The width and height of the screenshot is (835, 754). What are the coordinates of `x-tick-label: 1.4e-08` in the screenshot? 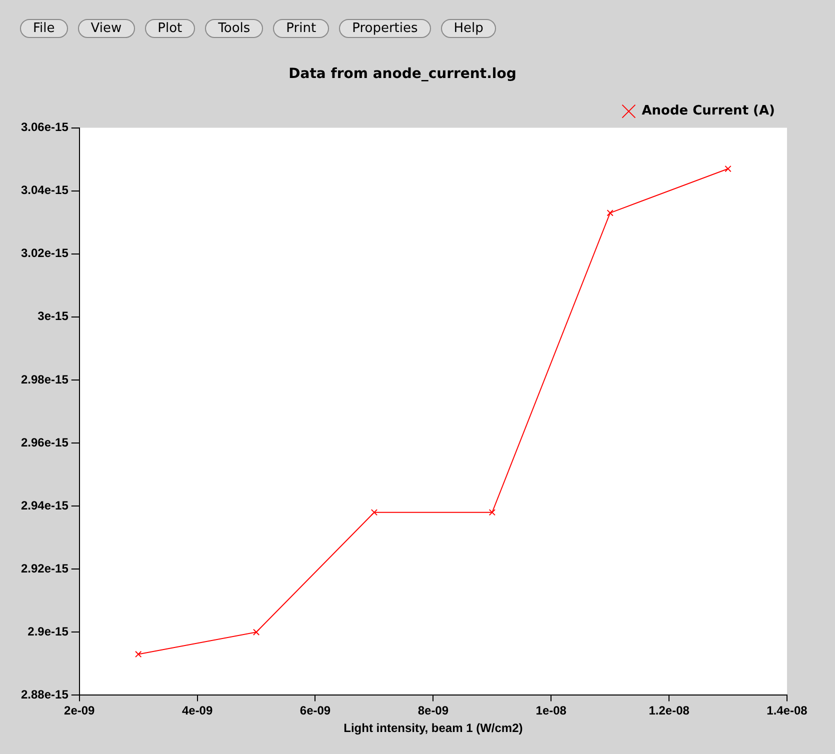 It's located at (787, 711).